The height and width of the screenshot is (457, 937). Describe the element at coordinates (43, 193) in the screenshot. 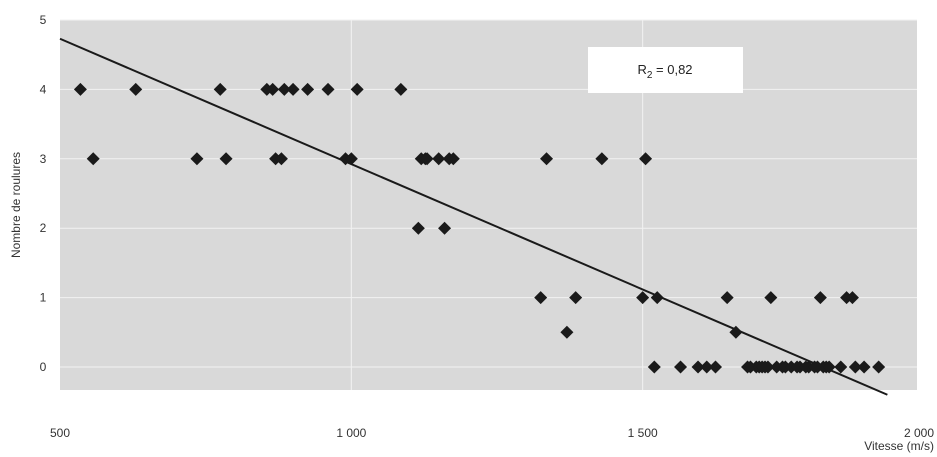

I see `y-axis-ticks: 0 1 2 3 4 5` at that location.